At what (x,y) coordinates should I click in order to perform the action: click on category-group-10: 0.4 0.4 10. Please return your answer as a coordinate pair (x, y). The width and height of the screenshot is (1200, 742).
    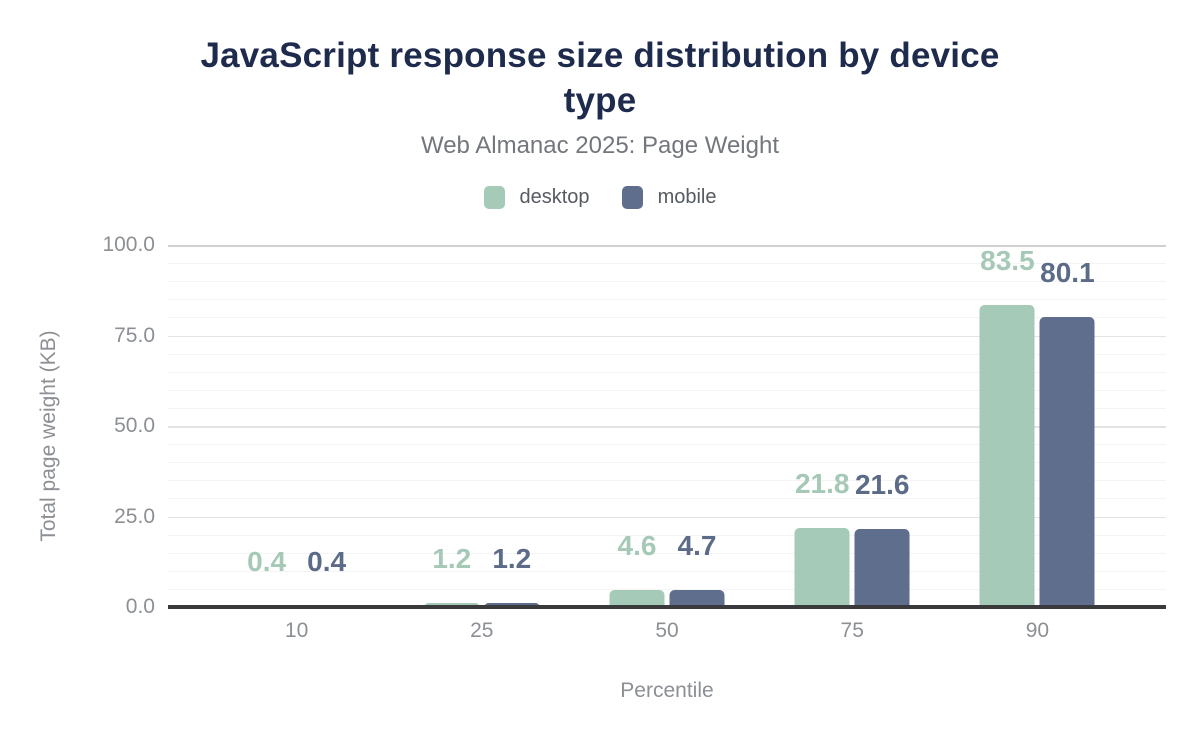
    Looking at the image, I should click on (296, 443).